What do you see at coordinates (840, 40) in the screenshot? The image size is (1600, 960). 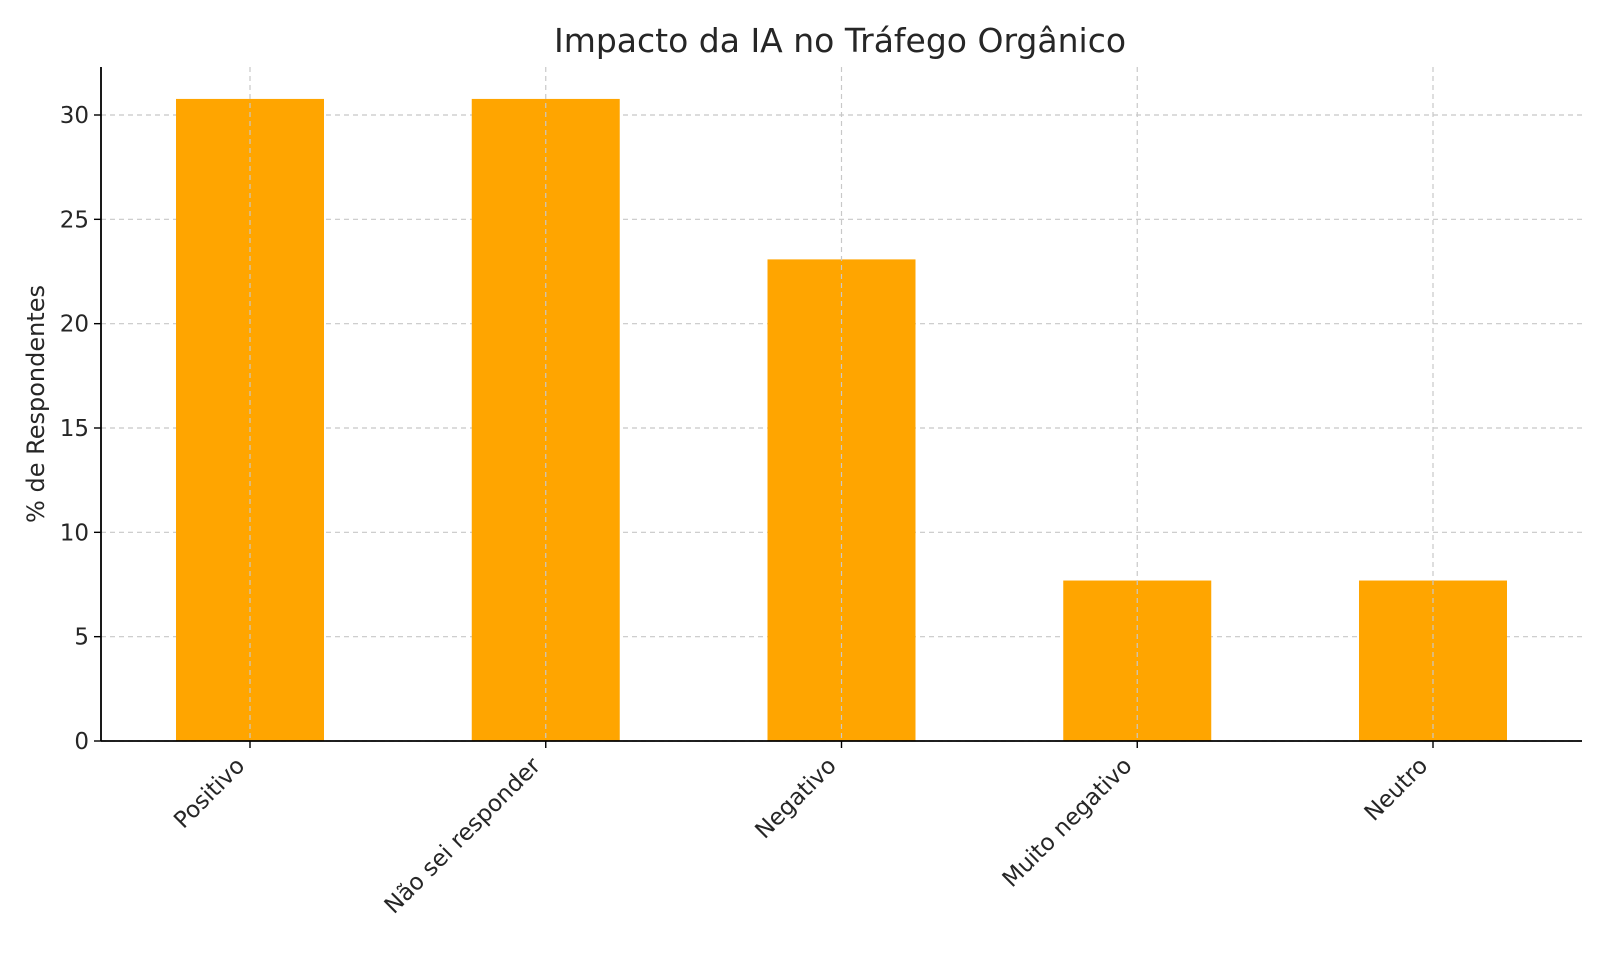 I see `chart-title: Impacto da IA no Tráfego Orgânico` at bounding box center [840, 40].